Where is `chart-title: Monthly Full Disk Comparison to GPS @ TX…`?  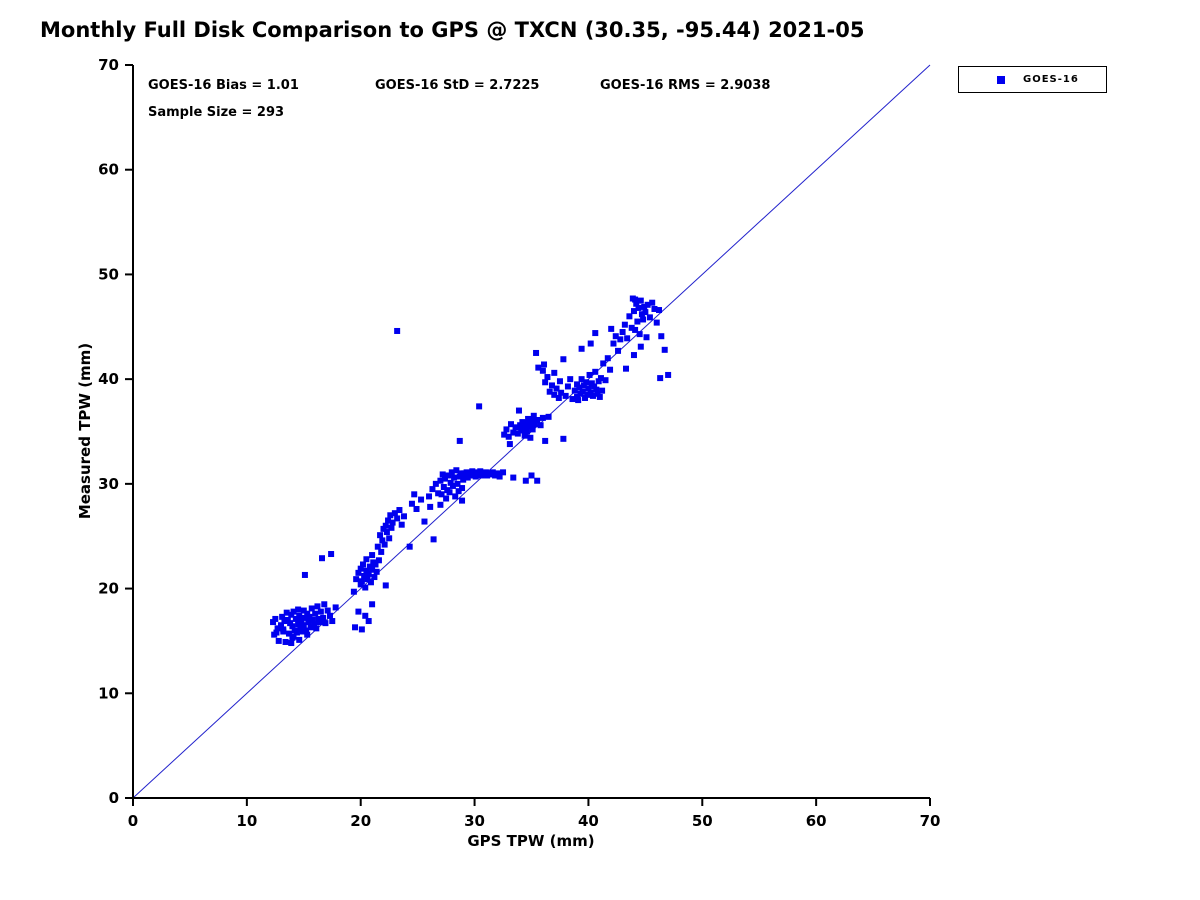
chart-title: Monthly Full Disk Comparison to GPS @ TX… is located at coordinates (452, 30).